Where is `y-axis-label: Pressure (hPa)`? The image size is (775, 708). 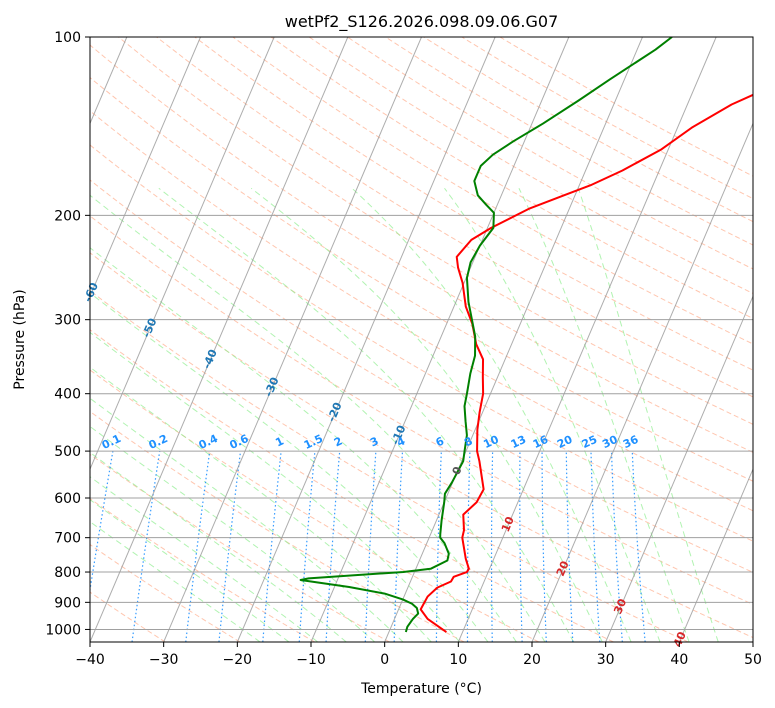 y-axis-label: Pressure (hPa) is located at coordinates (20, 339).